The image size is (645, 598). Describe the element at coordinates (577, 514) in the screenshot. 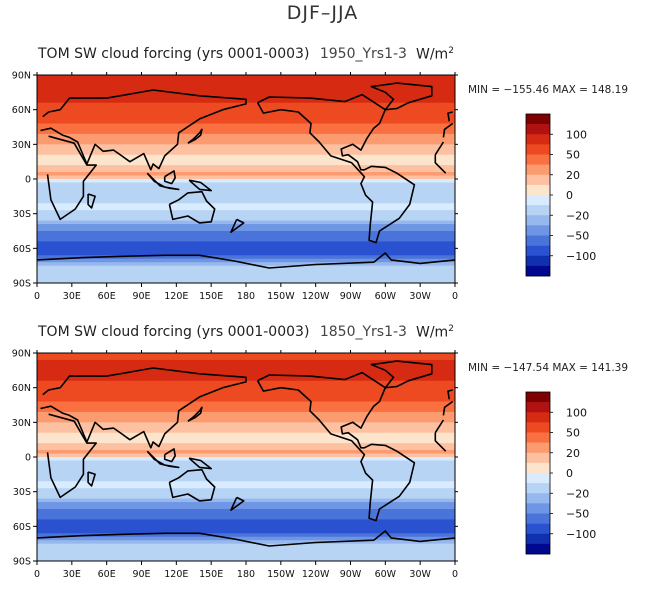

I see `colorbar-label: −50` at that location.